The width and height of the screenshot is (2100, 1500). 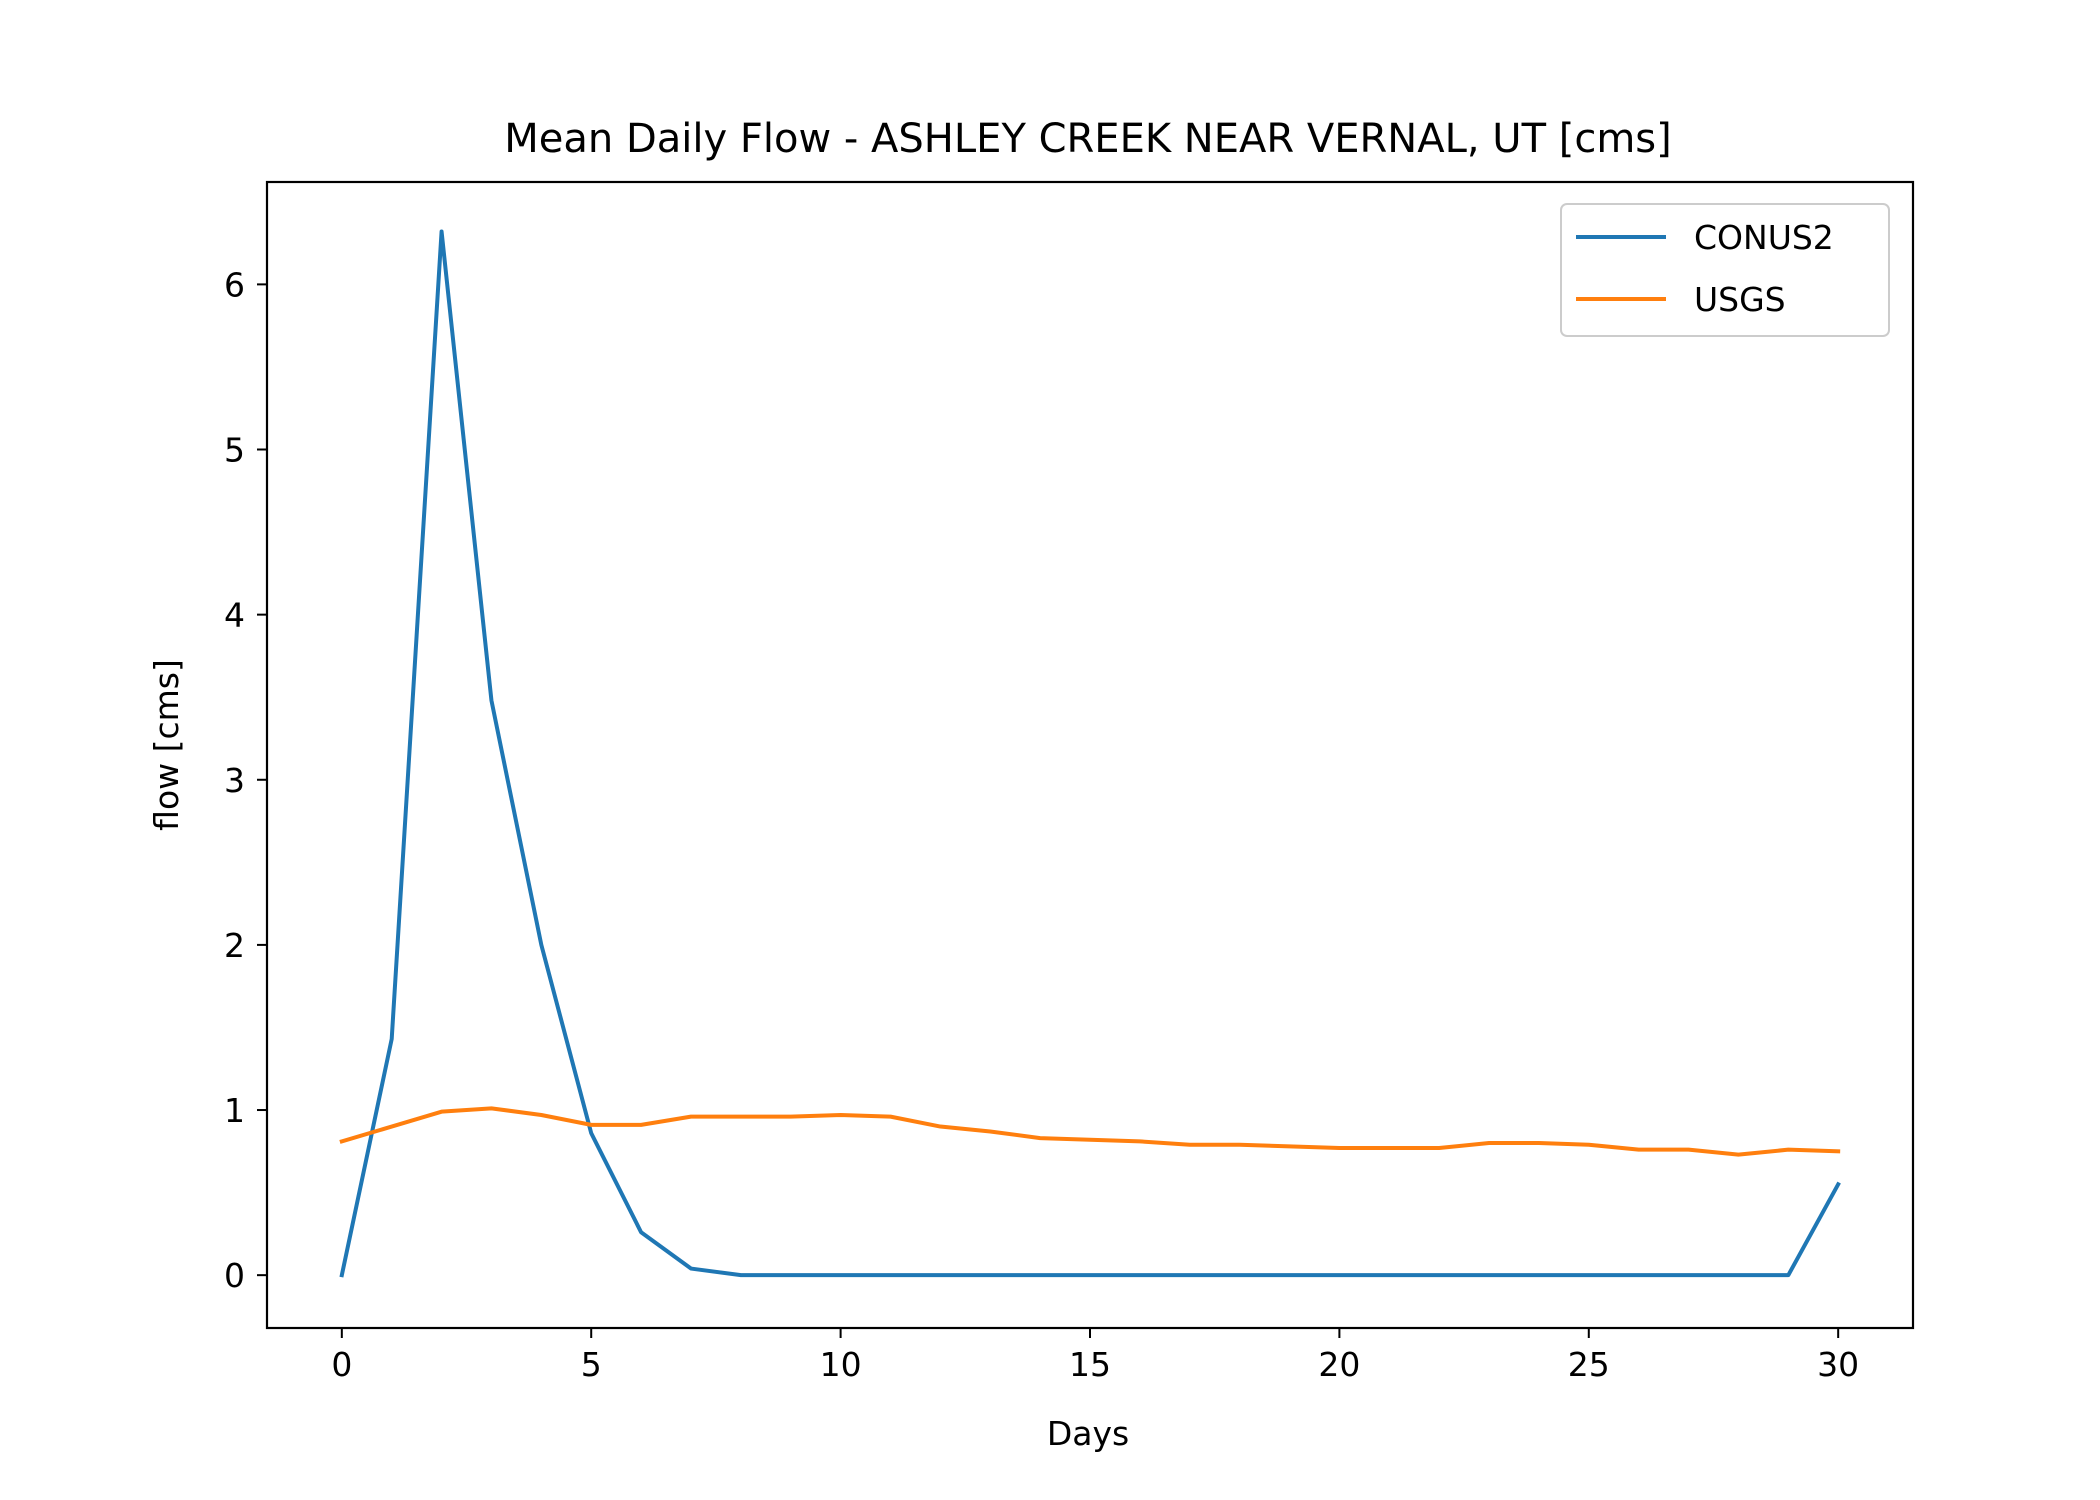 What do you see at coordinates (234, 1110) in the screenshot?
I see `y-tick-label: 1` at bounding box center [234, 1110].